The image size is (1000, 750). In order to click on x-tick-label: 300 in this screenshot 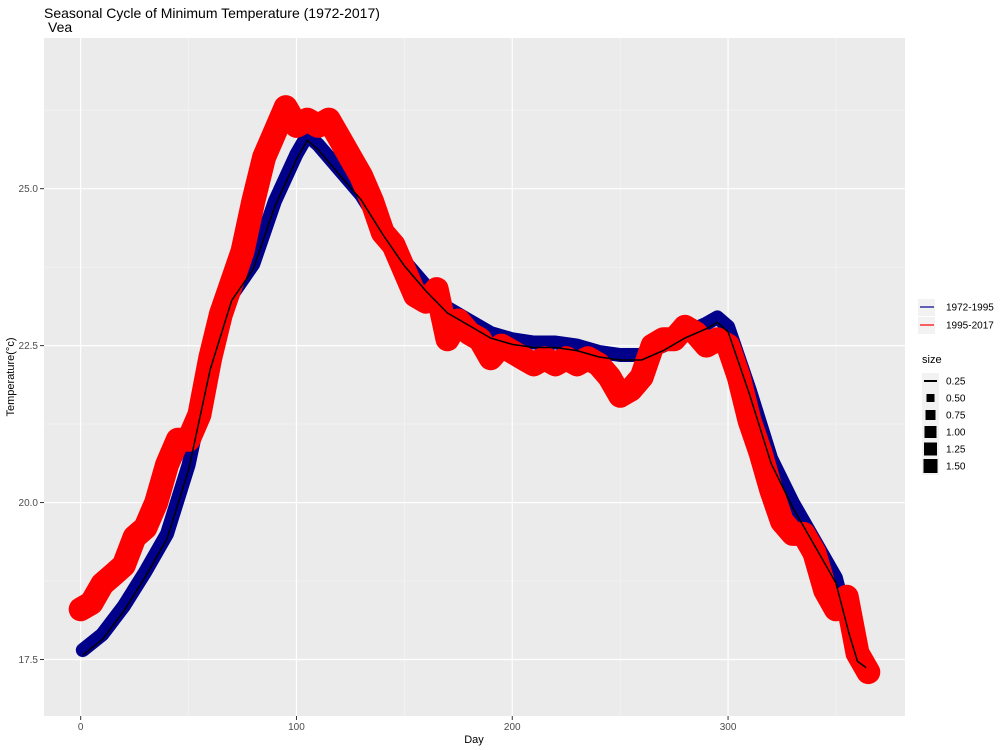, I will do `click(728, 727)`.